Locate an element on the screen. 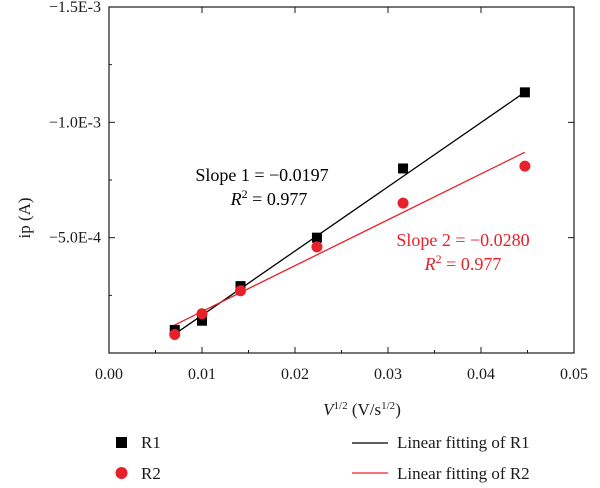 This screenshot has height=488, width=600. y-axis-title: ip (A) is located at coordinates (24, 217).